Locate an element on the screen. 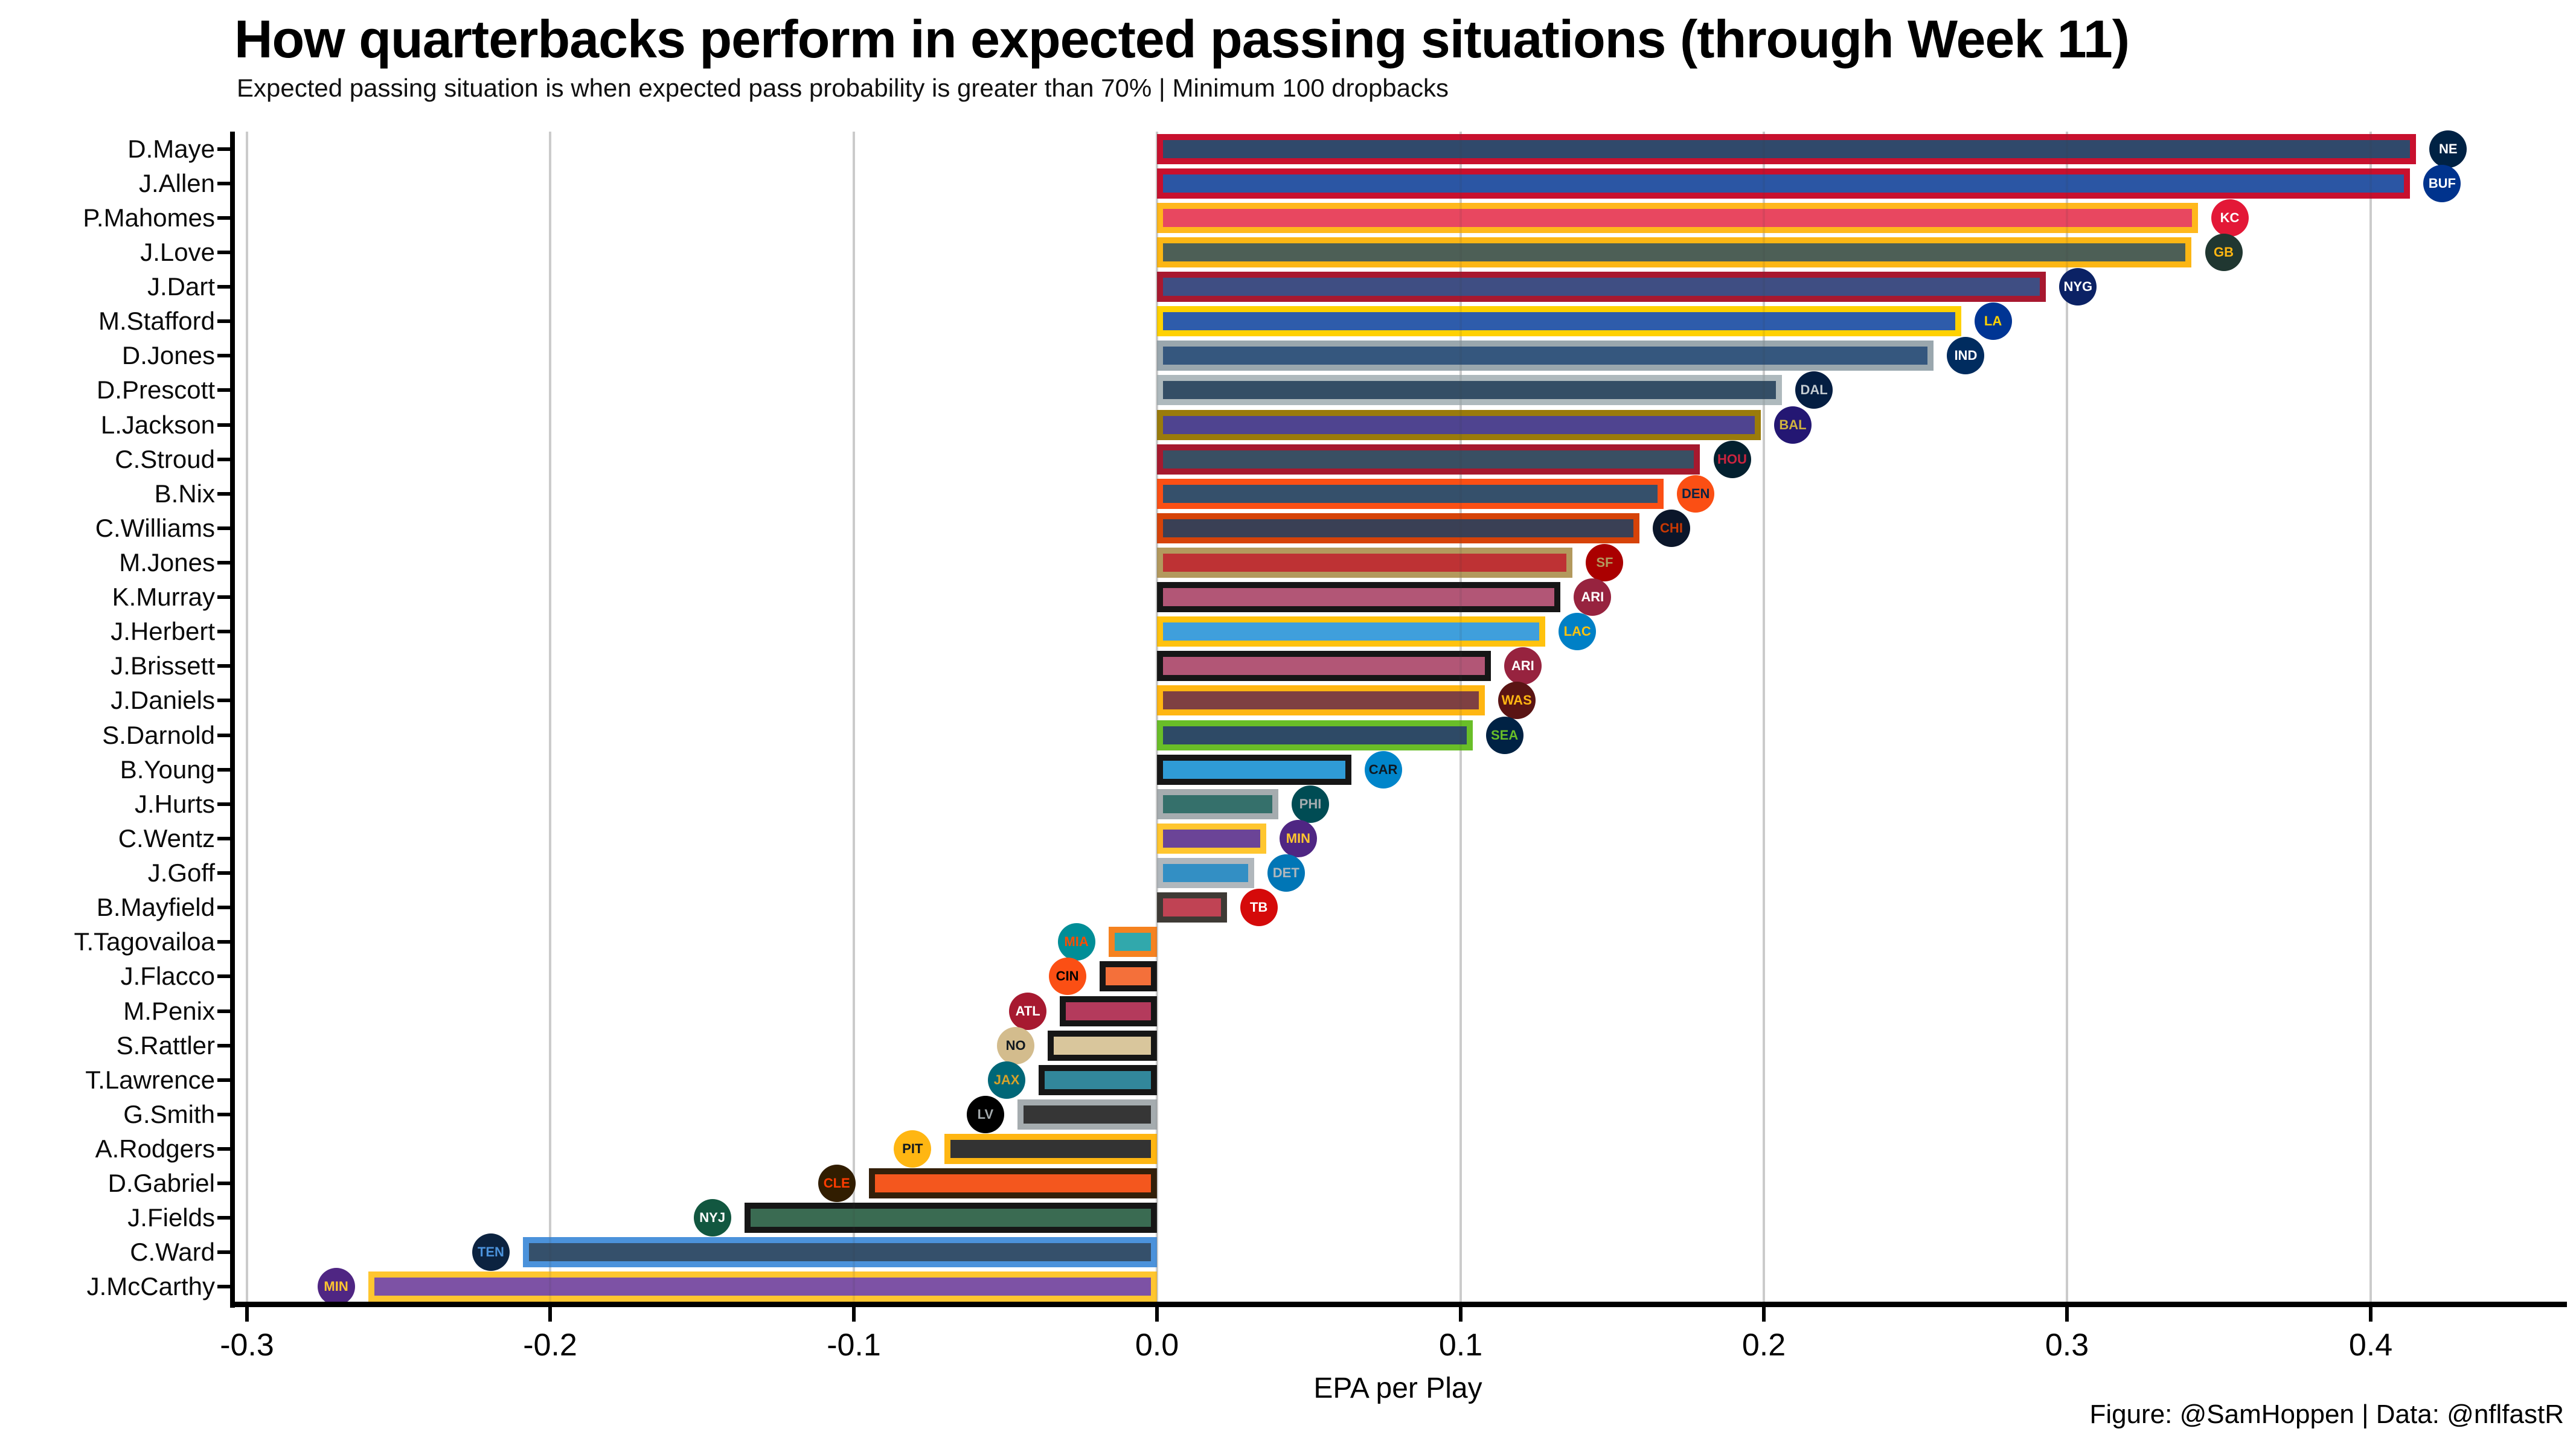 Image resolution: width=2576 pixels, height=1449 pixels. qb-bar-d-gabriel is located at coordinates (1013, 1184).